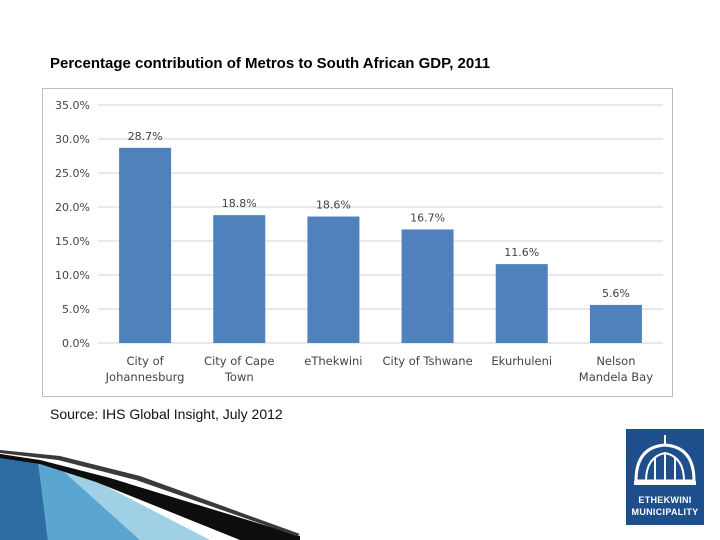  Describe the element at coordinates (615, 361) in the screenshot. I see `x-tick-label: Nelson` at that location.